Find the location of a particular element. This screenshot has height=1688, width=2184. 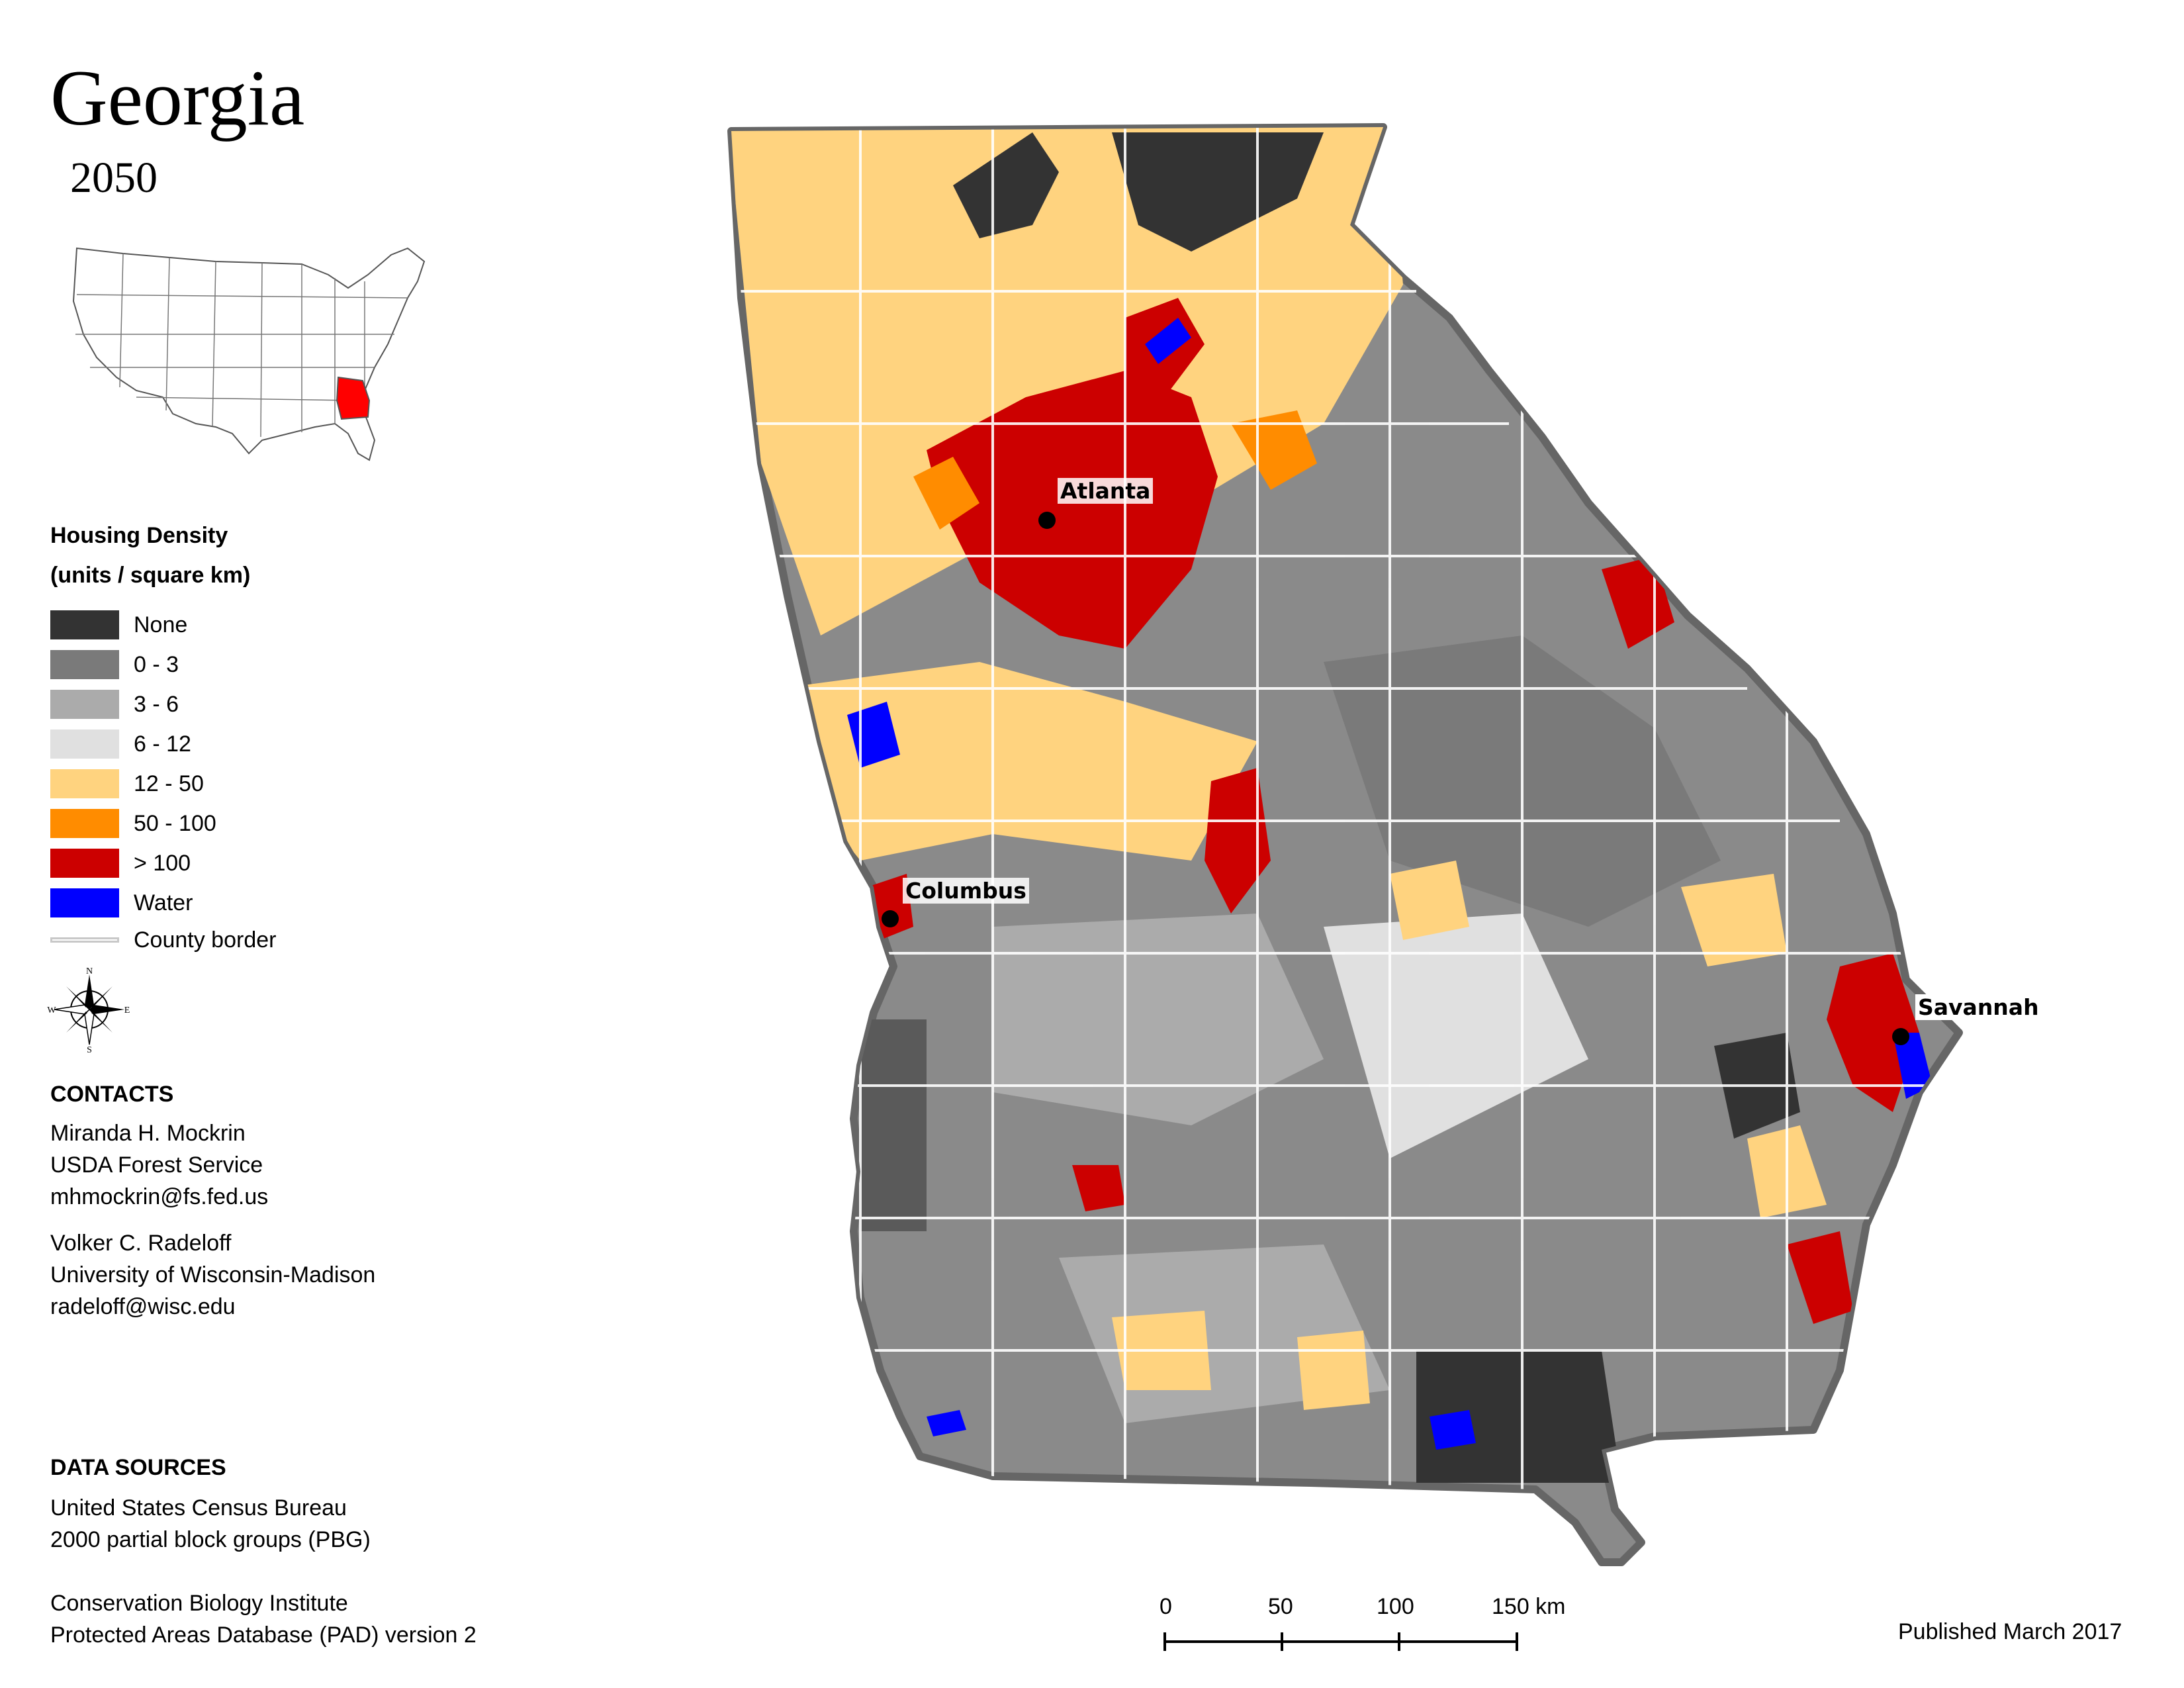

compass-w: W is located at coordinates (51, 1010).